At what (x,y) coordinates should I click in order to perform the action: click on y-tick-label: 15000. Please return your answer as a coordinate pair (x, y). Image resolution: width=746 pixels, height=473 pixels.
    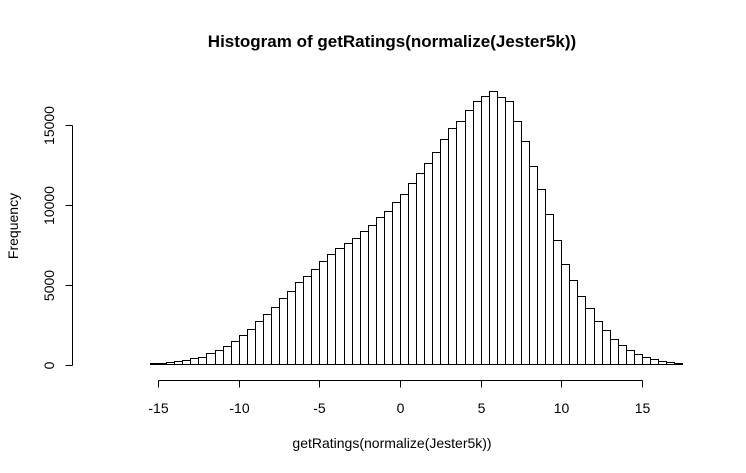
    Looking at the image, I should click on (49, 125).